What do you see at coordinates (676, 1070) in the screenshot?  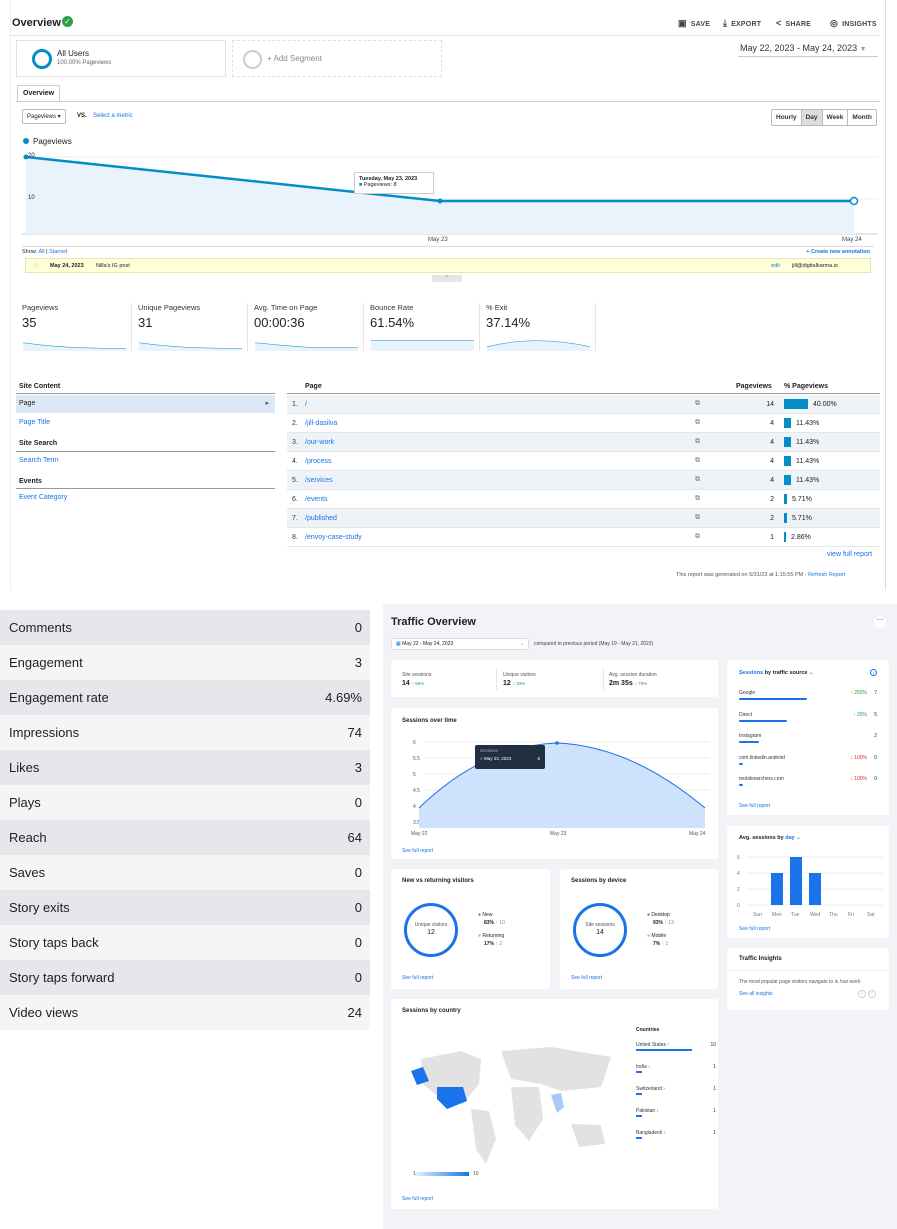 I see `country-row: India › 1` at bounding box center [676, 1070].